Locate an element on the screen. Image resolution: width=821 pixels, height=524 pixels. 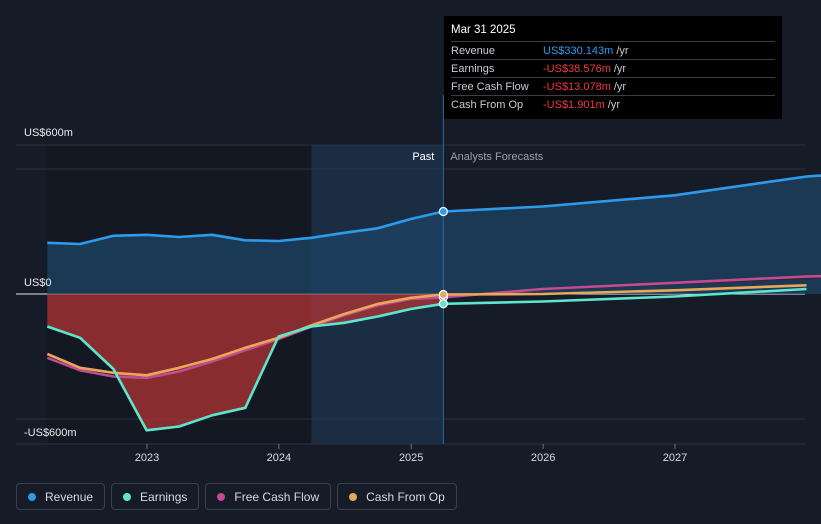
legend-item-revenue: Revenue is located at coordinates (61, 496).